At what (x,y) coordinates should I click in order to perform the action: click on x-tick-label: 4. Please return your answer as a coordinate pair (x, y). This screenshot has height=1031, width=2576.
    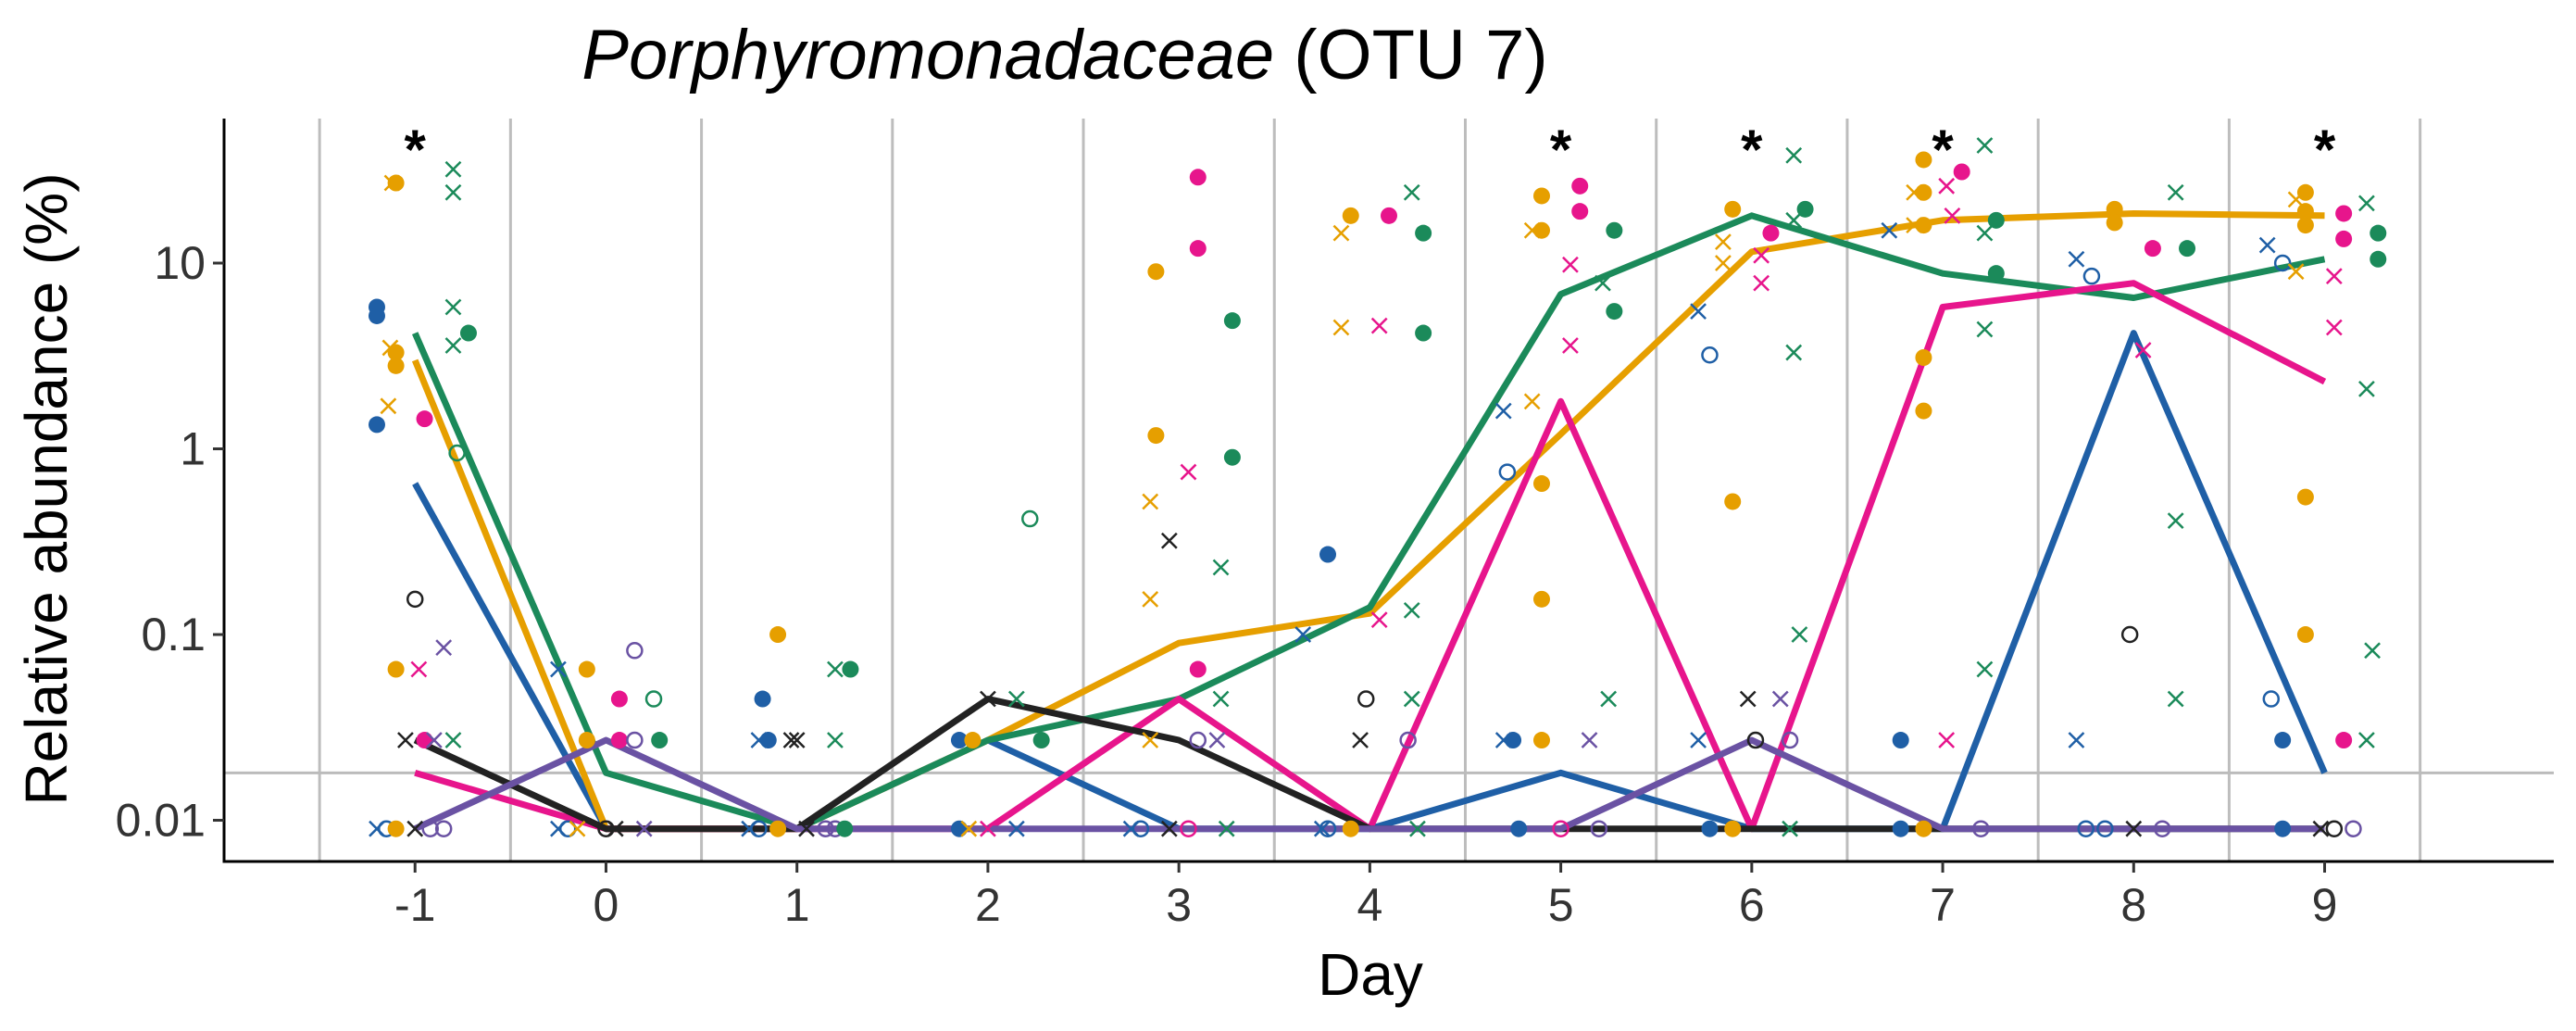
    Looking at the image, I should click on (1369, 905).